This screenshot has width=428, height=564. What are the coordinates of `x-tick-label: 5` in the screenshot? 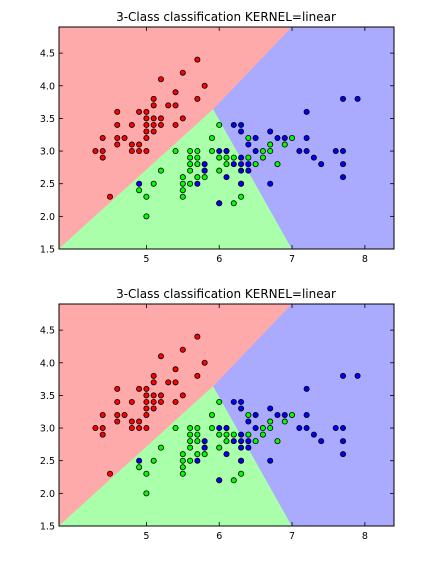 It's located at (146, 536).